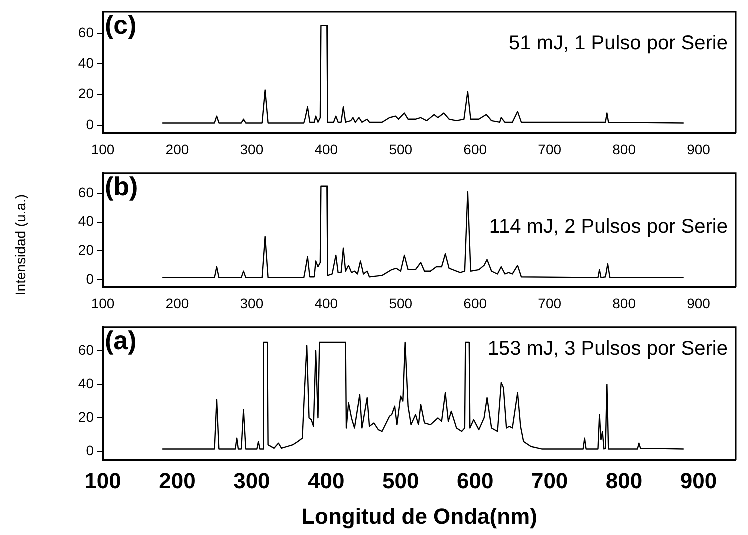  What do you see at coordinates (420, 516) in the screenshot?
I see `x-axis-title: Longitud de Onda(nm)` at bounding box center [420, 516].